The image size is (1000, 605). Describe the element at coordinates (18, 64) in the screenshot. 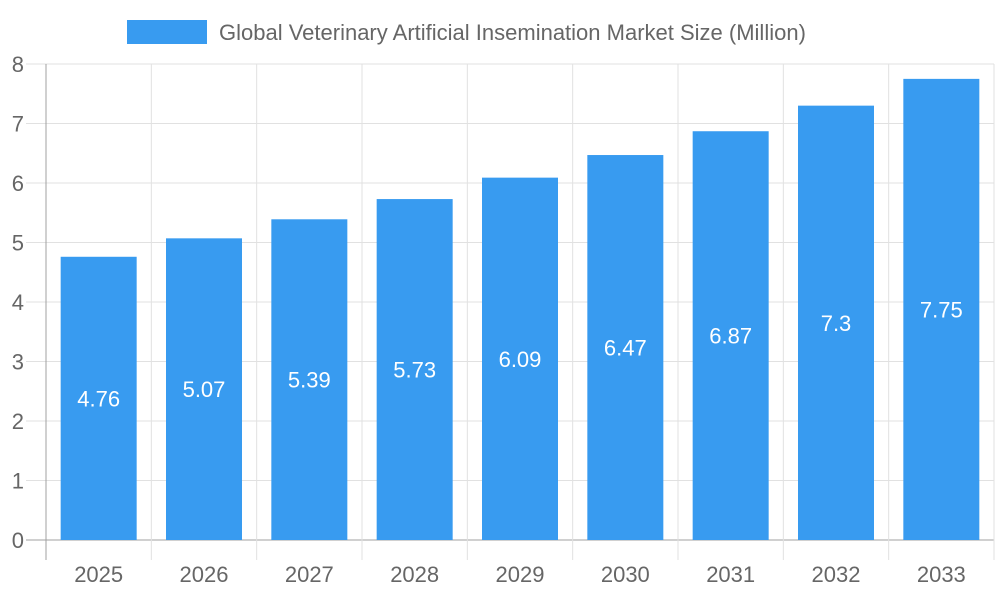

I see `y-tick-label: 8` at that location.